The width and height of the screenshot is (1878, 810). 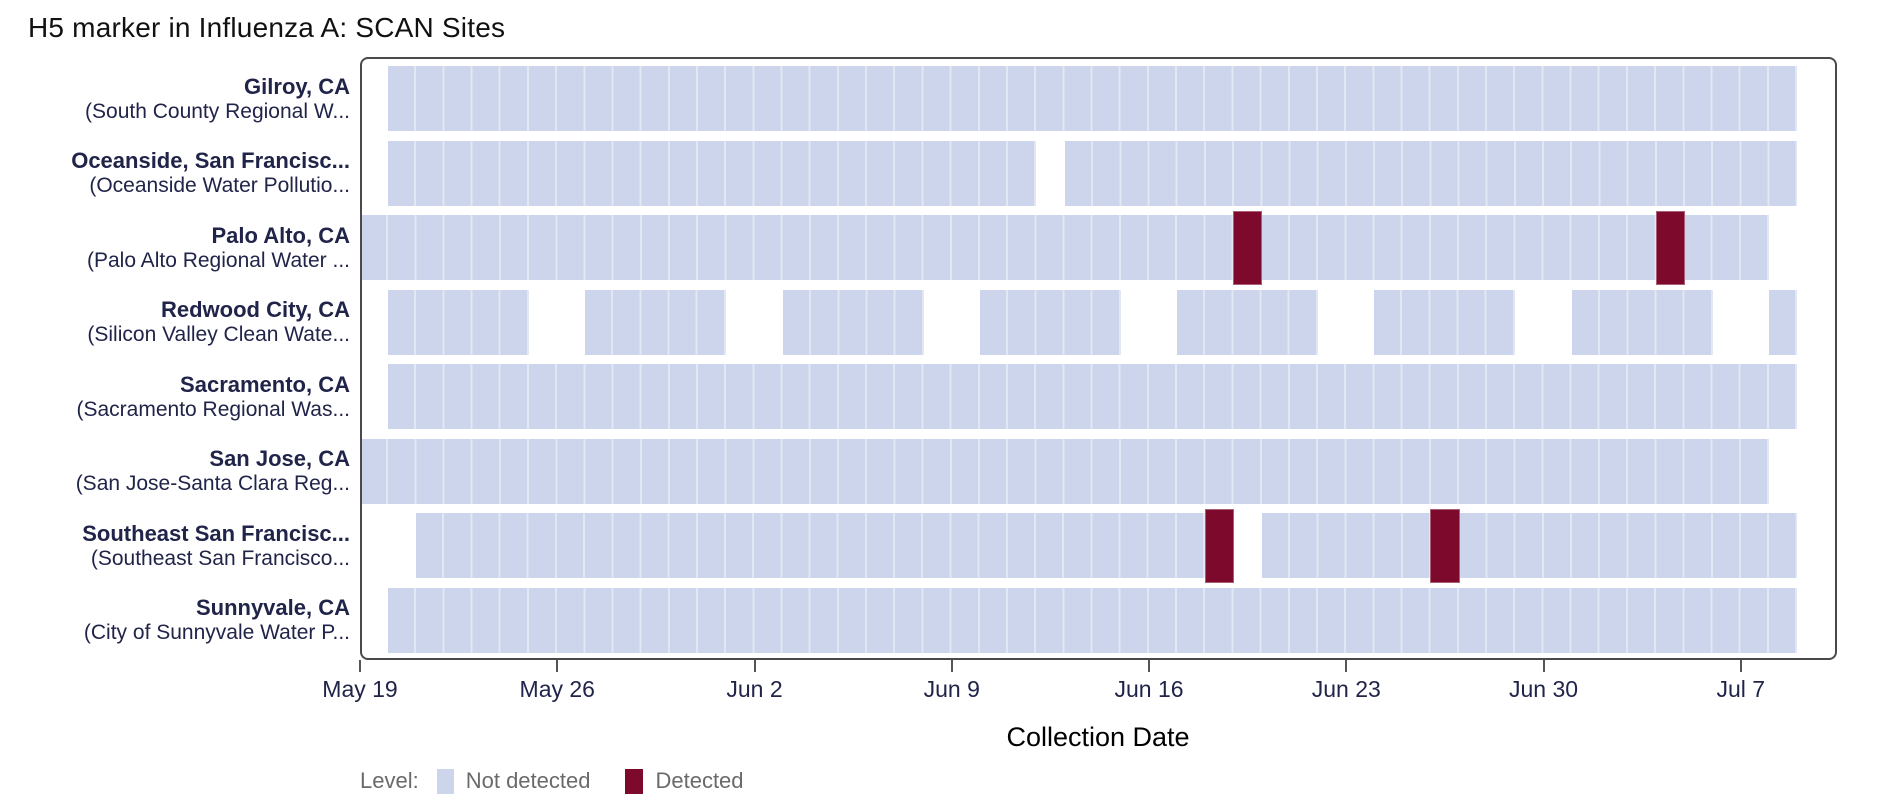 I want to click on legend-swatch-not-detected, so click(x=445, y=781).